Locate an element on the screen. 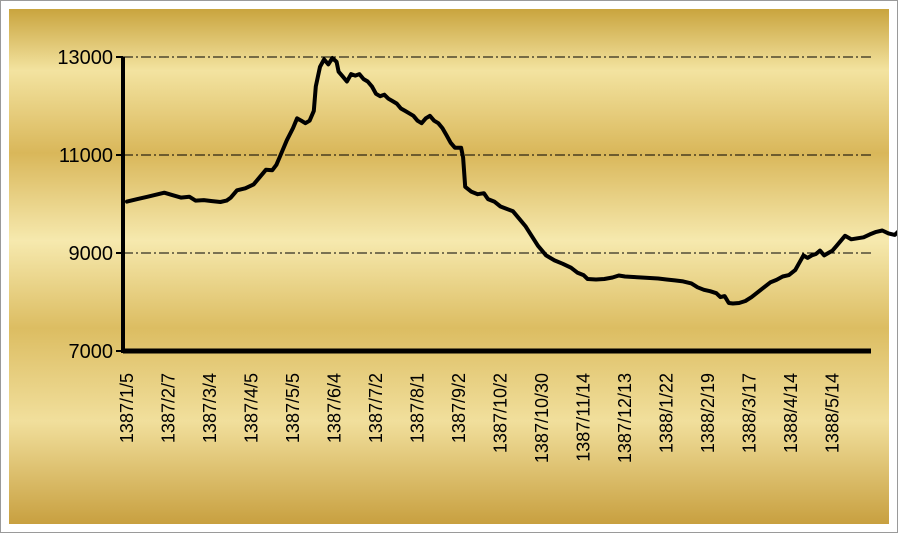  x-tick-label: 1388/3/17 is located at coordinates (750, 413).